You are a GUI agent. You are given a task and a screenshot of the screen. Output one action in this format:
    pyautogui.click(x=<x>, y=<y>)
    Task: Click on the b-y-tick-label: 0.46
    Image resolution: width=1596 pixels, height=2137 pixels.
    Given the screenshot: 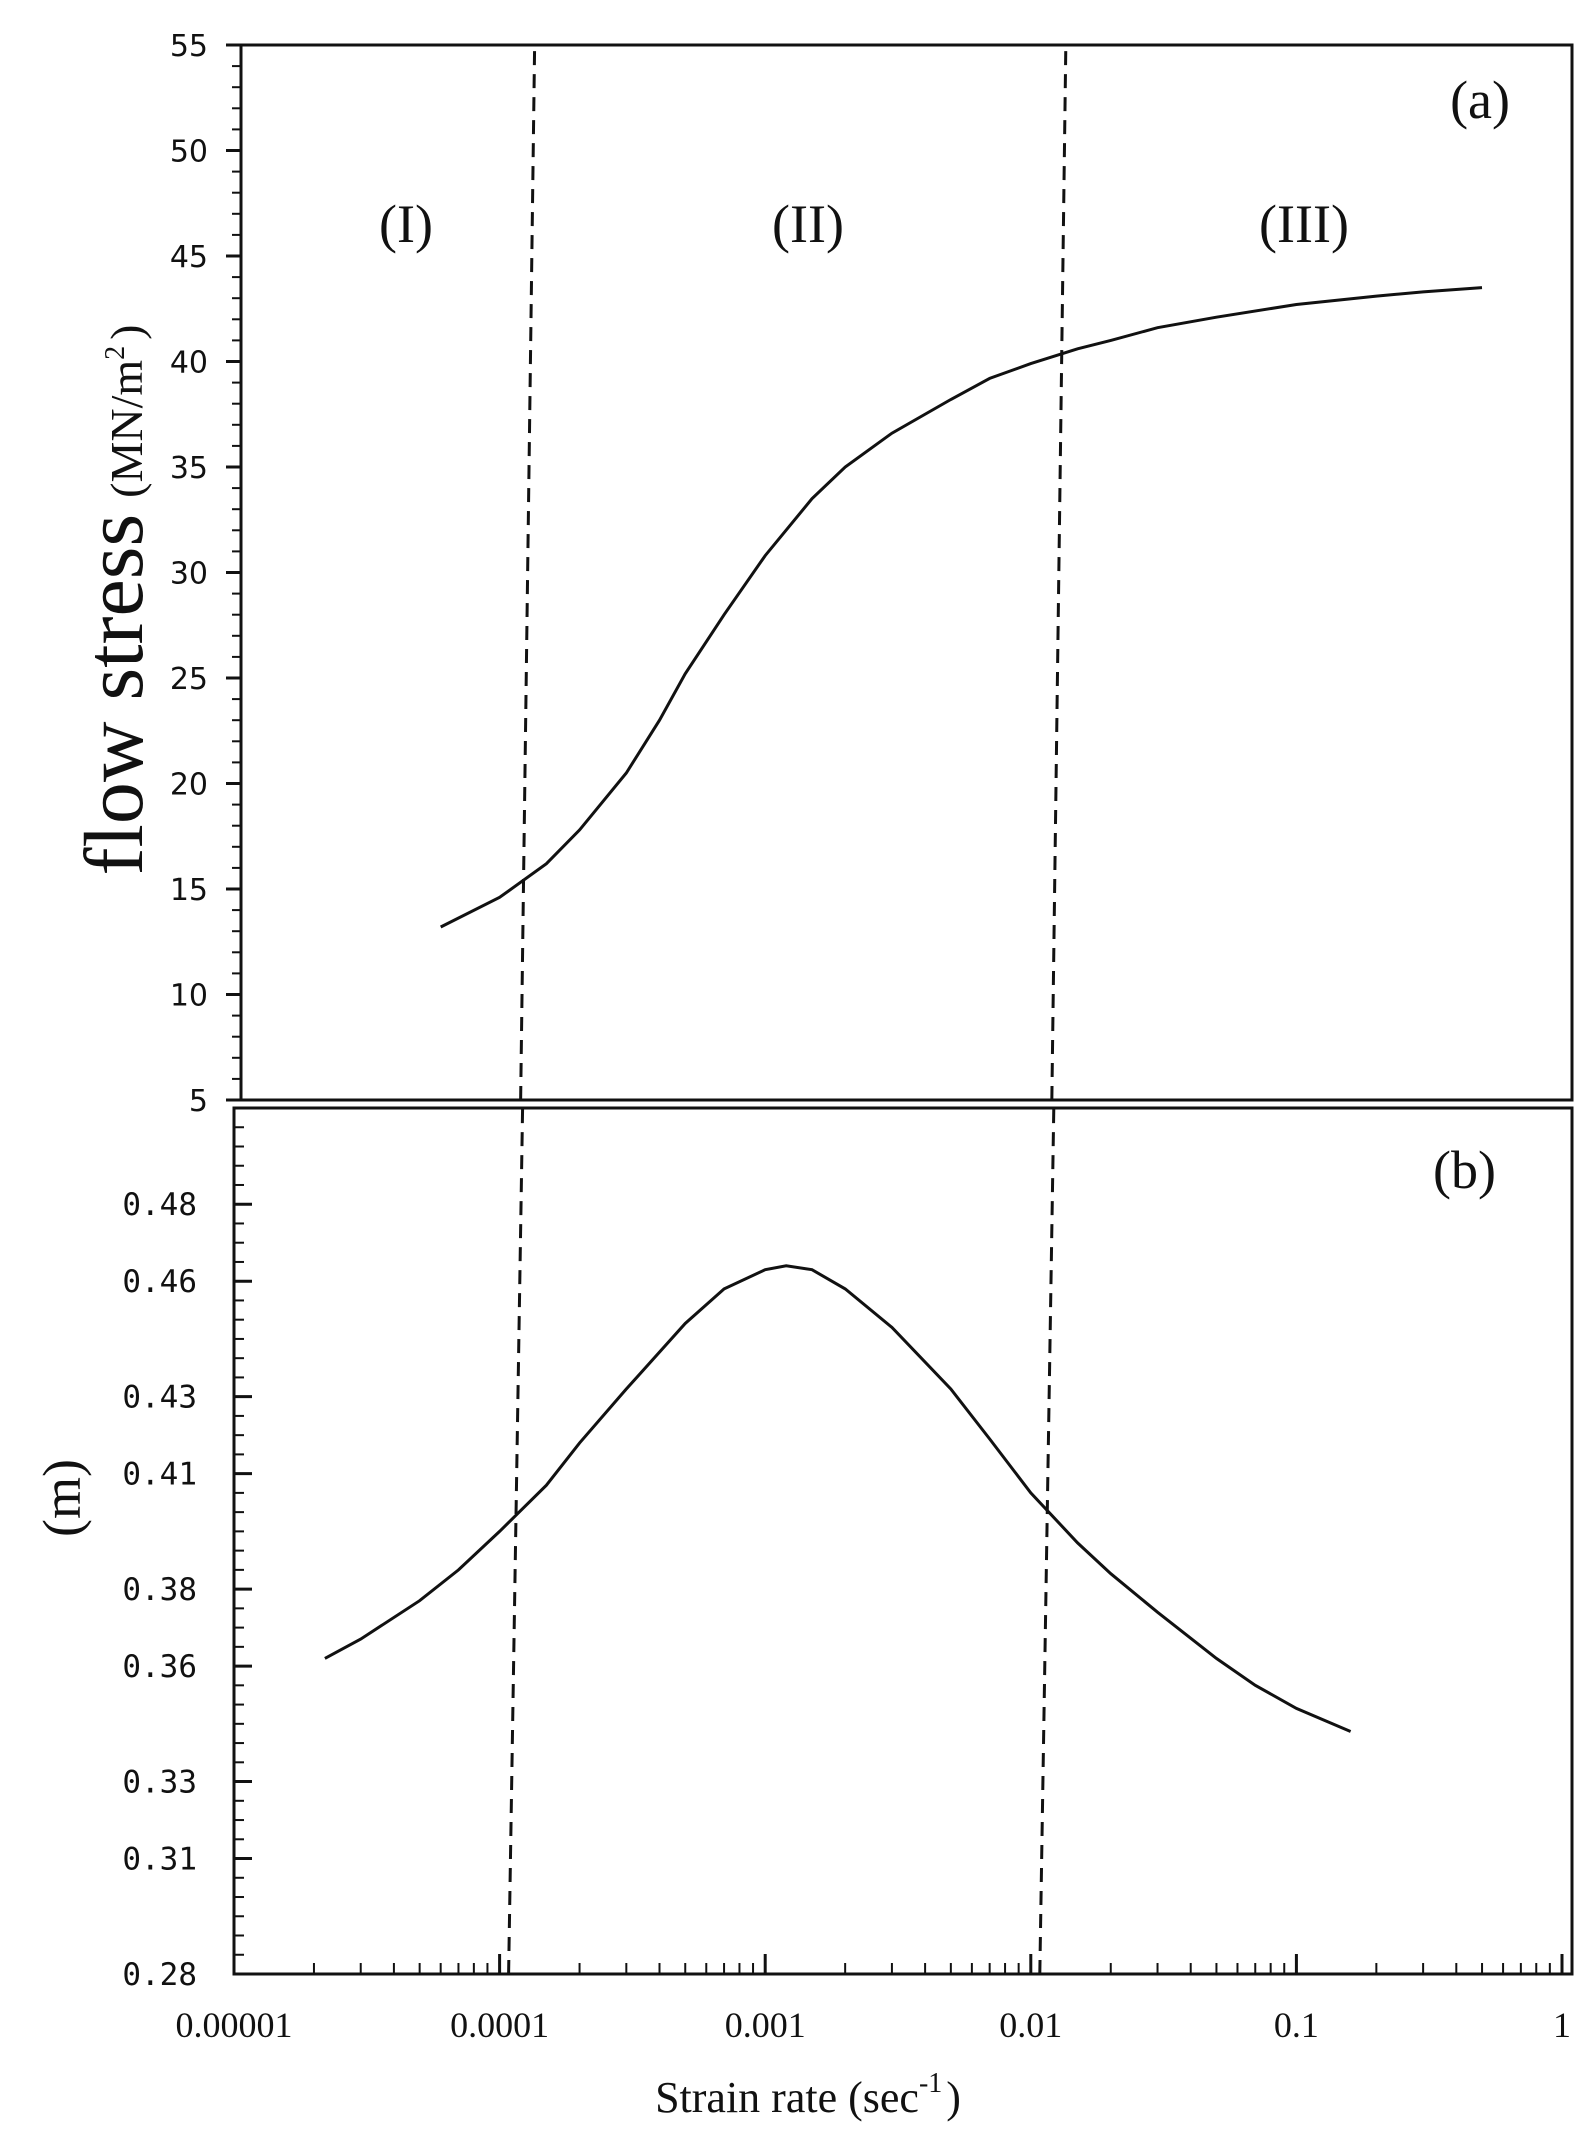 What is the action you would take?
    pyautogui.click(x=159, y=1282)
    